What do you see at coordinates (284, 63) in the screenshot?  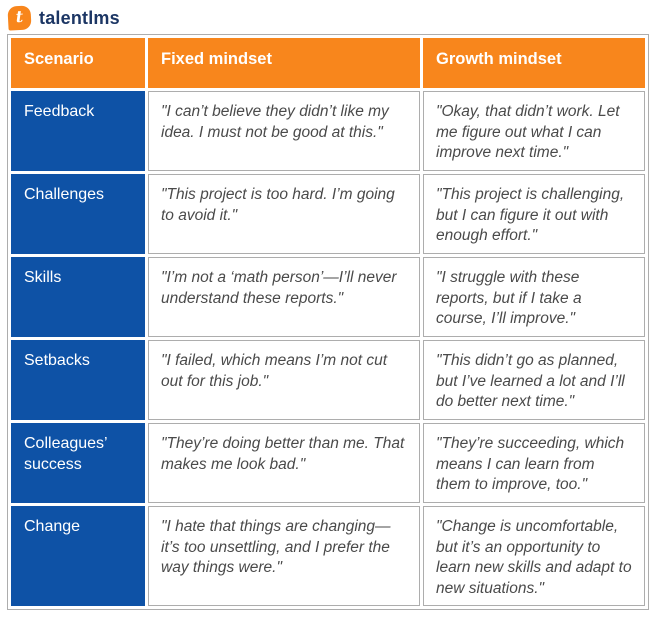 I see `header-fixed-mindset: Fixed mindset` at bounding box center [284, 63].